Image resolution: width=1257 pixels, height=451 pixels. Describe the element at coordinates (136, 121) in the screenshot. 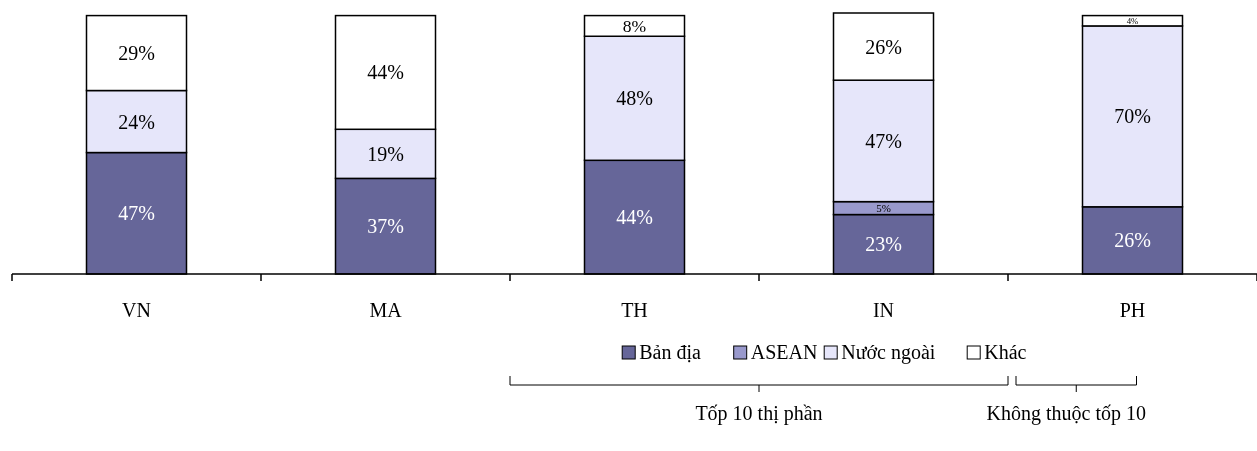

I see `data-label: 24%` at that location.